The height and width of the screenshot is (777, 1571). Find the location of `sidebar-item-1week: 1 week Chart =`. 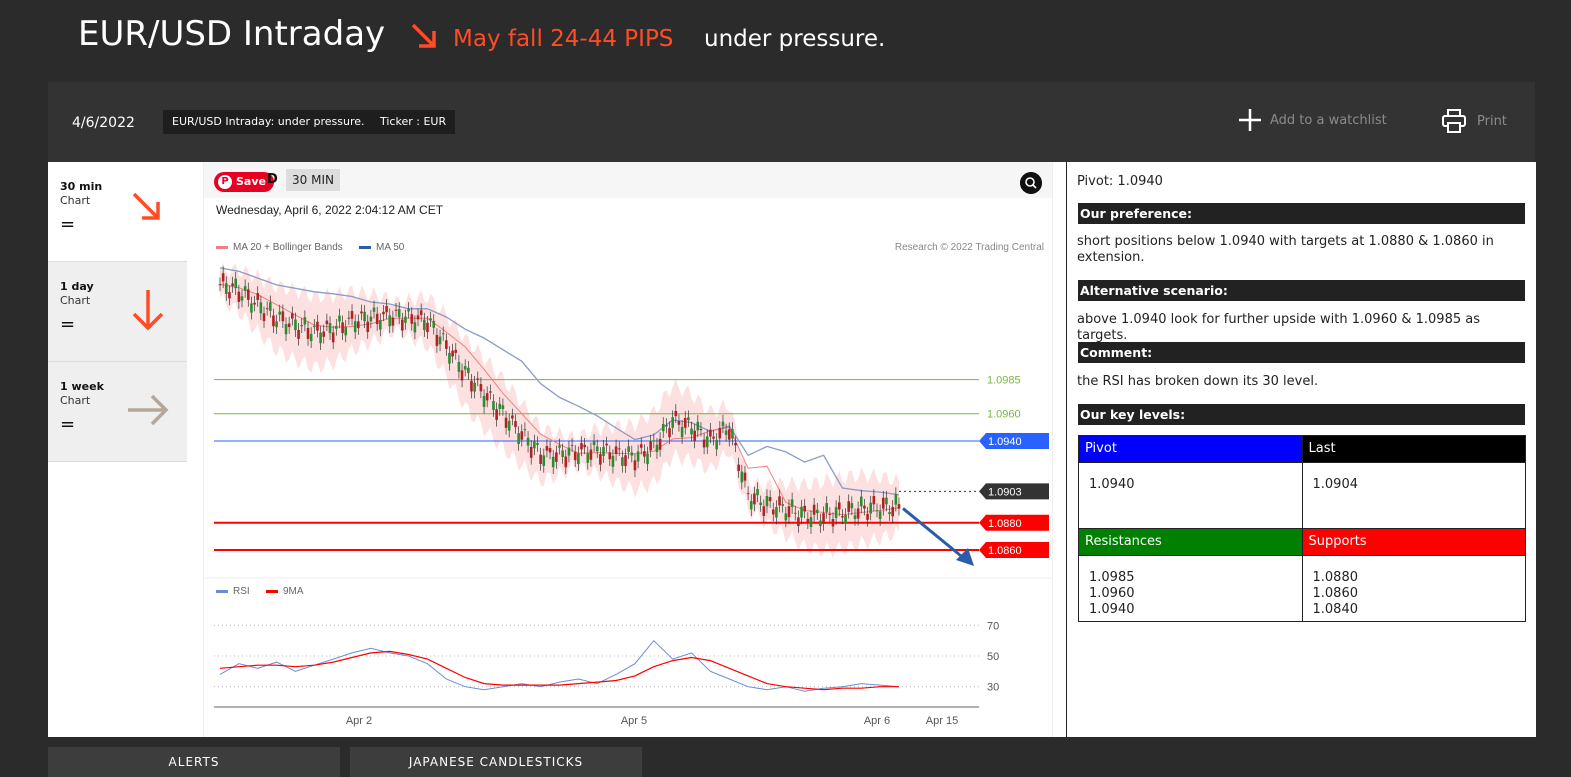

sidebar-item-1week: 1 week Chart = is located at coordinates (117, 412).